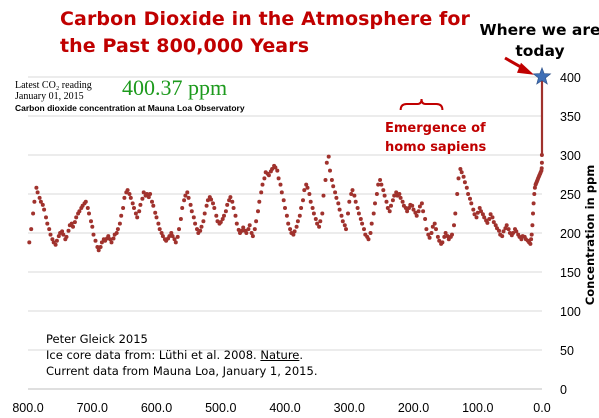  Describe the element at coordinates (156, 408) in the screenshot. I see `x-tick-label-600: 600.0` at that location.